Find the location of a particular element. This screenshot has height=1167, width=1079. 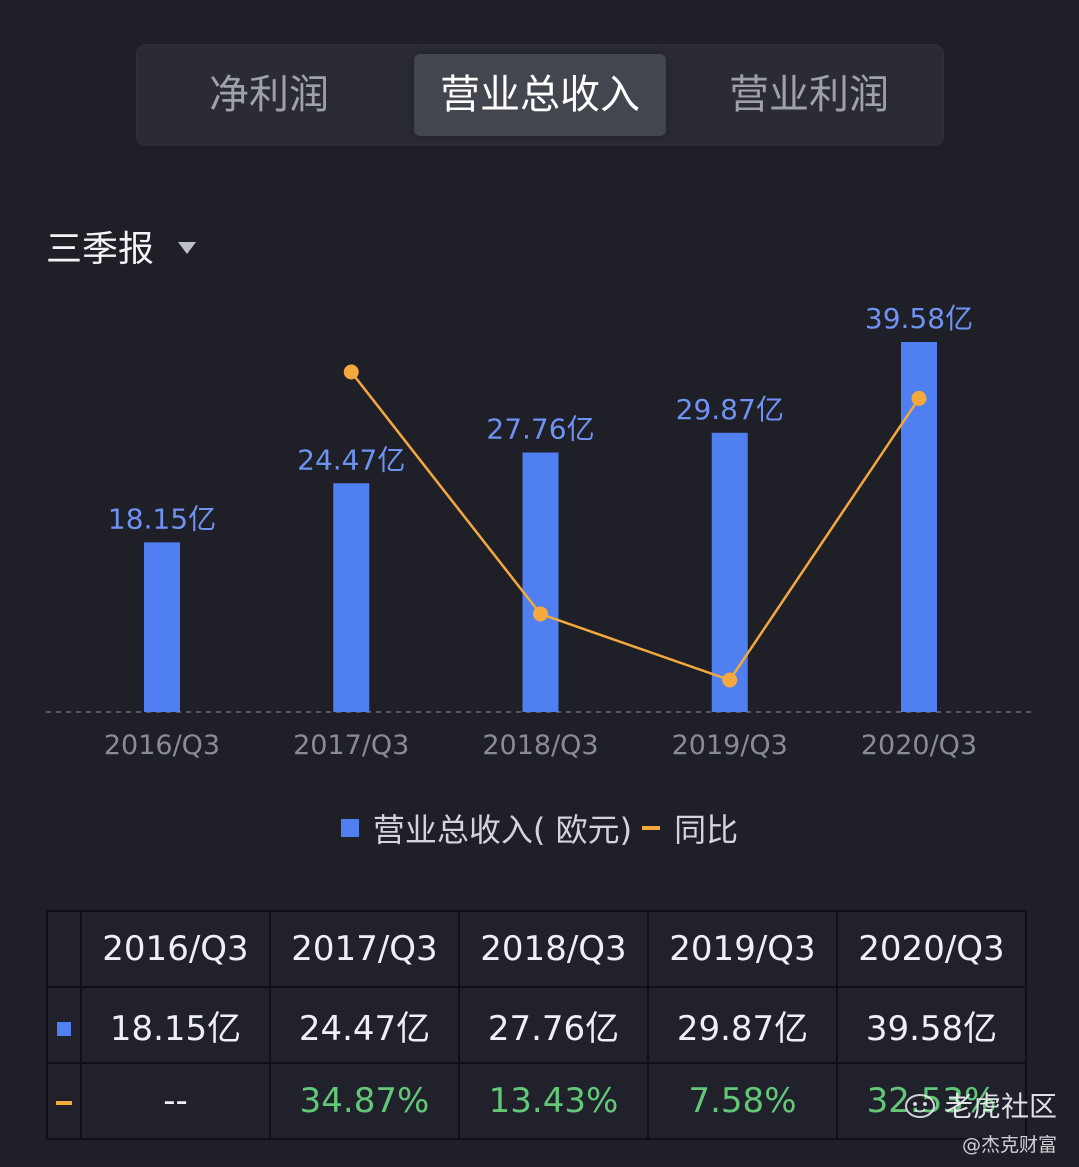

table-cell: 39.58亿 is located at coordinates (931, 1025).